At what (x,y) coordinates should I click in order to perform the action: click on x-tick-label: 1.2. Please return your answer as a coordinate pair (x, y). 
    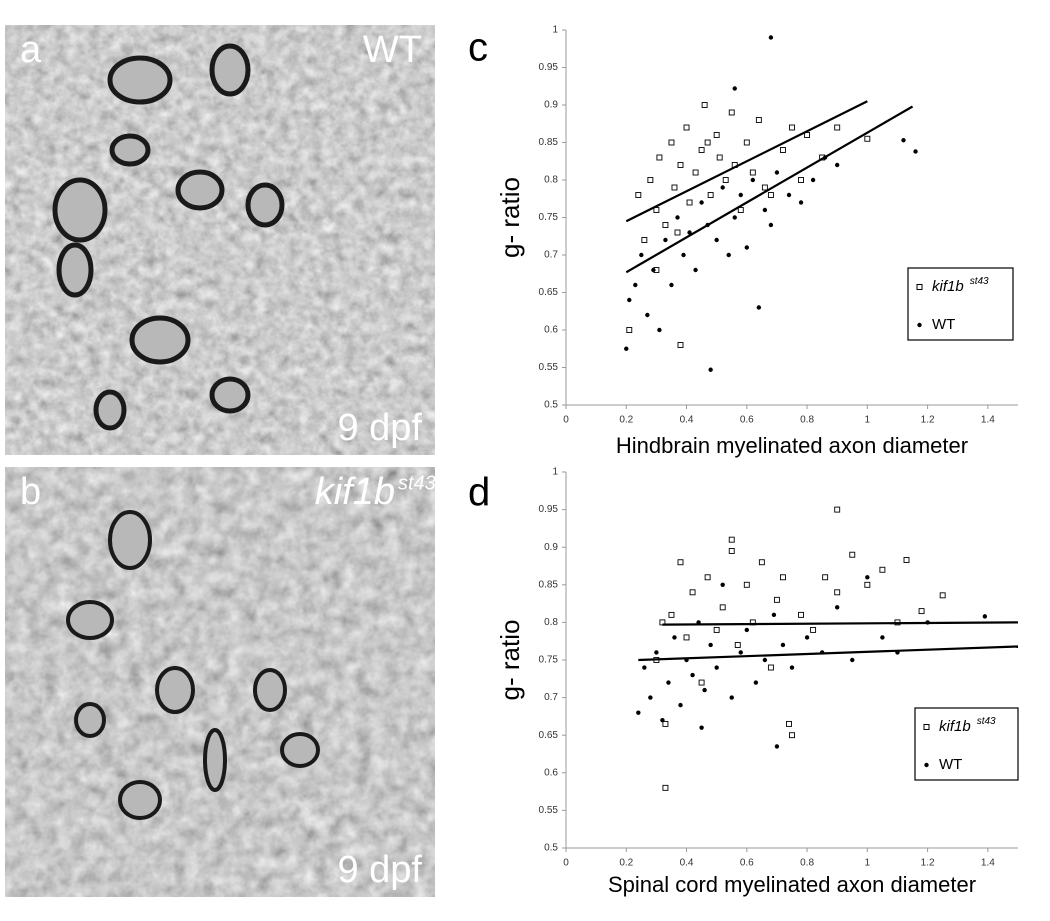
    Looking at the image, I should click on (928, 420).